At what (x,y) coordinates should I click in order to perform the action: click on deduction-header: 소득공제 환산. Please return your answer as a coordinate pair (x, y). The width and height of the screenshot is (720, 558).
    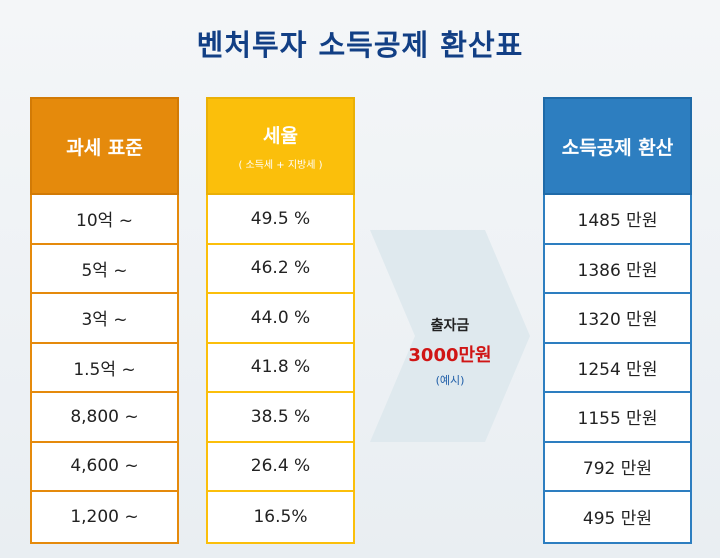
    Looking at the image, I should click on (617, 146).